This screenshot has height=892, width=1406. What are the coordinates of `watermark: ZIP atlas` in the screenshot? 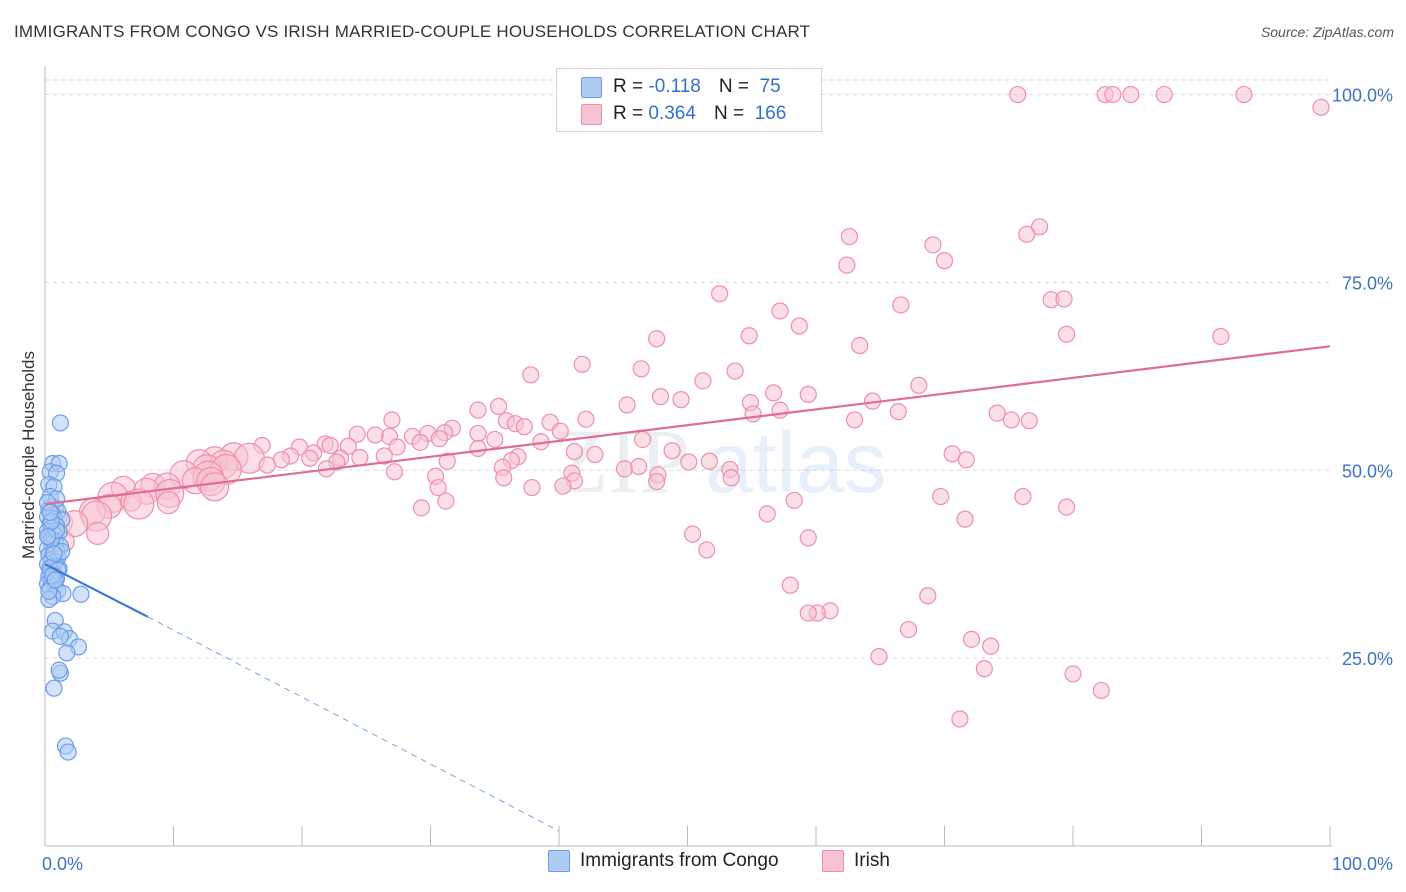 It's located at (719, 461).